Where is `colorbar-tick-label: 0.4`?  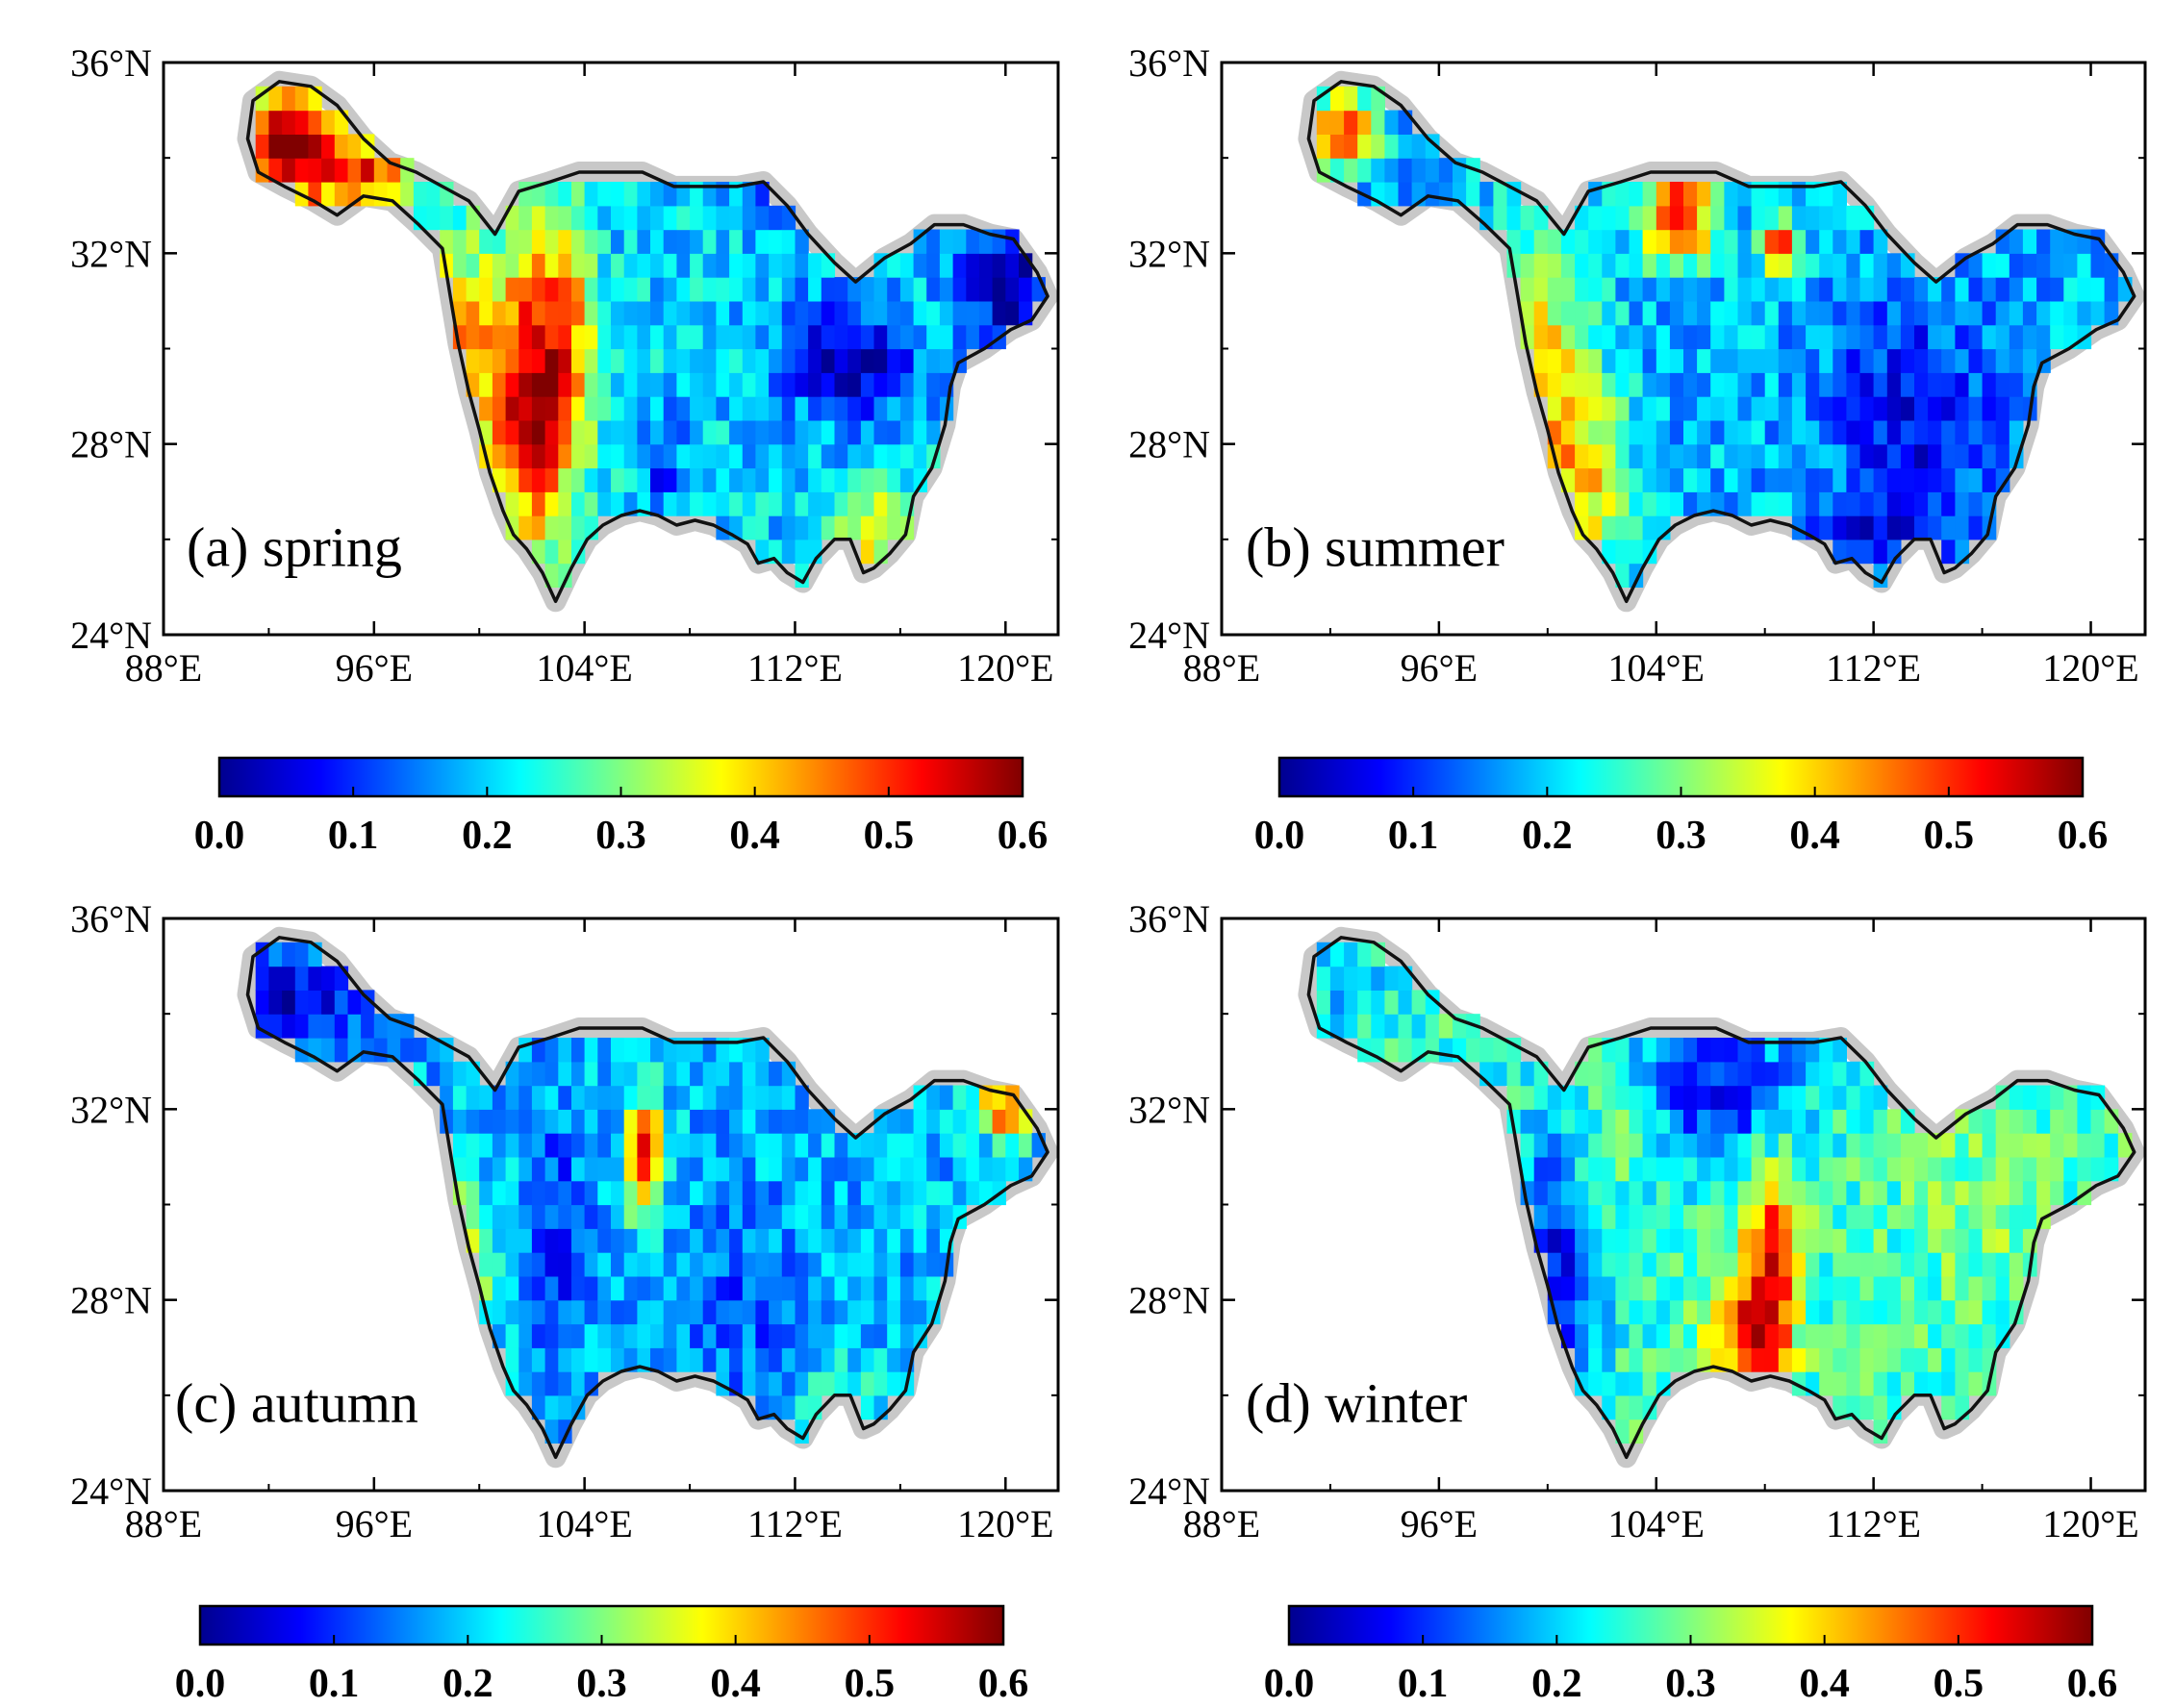 colorbar-tick-label: 0.4 is located at coordinates (754, 836).